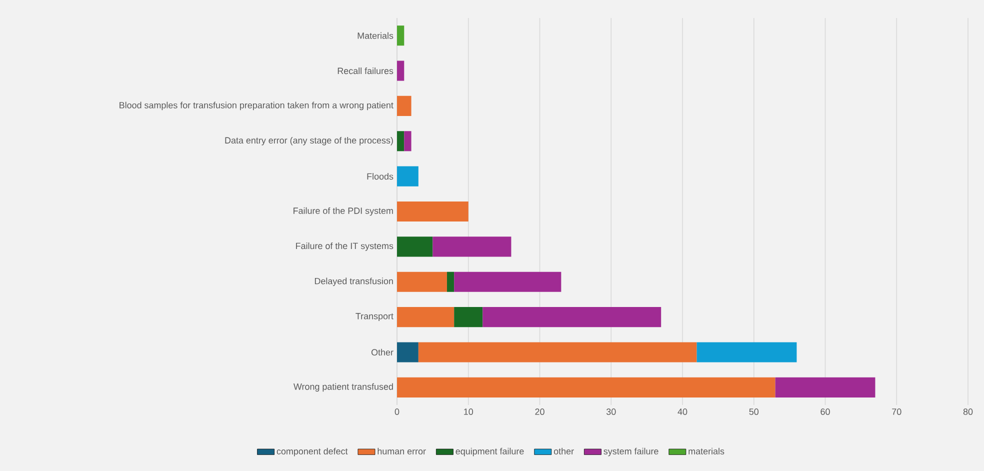 This screenshot has width=984, height=471. I want to click on y-tick-label: Materials, so click(376, 35).